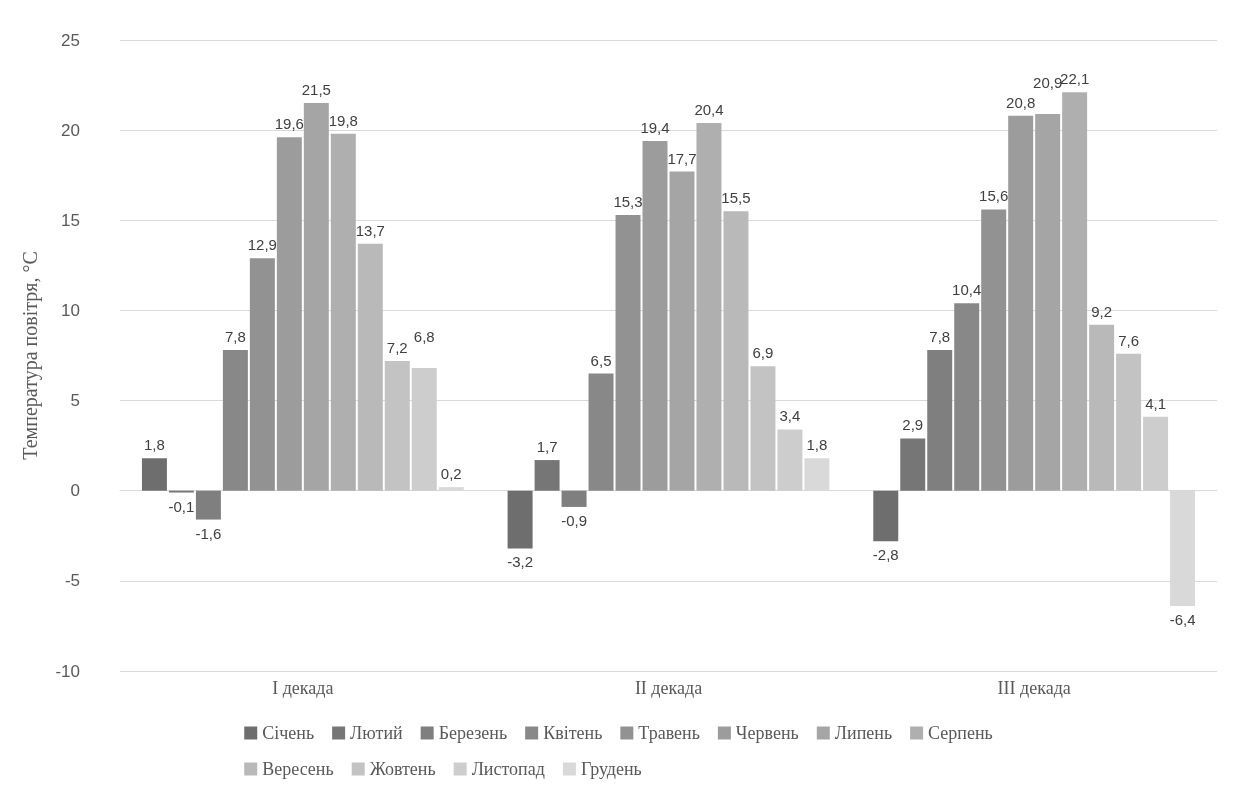  I want to click on data-label: 20,4, so click(709, 109).